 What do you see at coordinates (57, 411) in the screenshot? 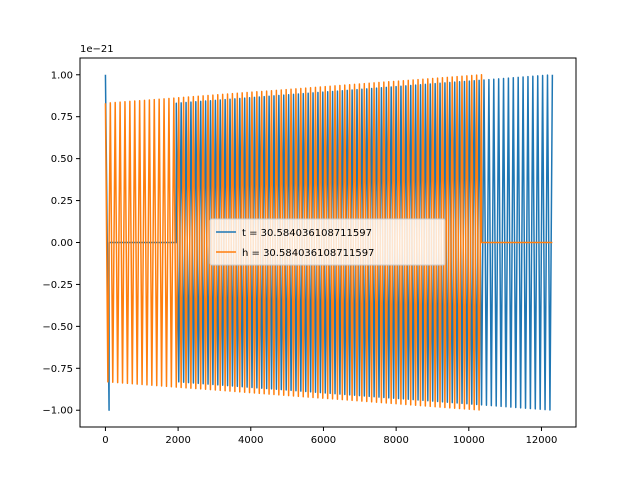
I see `y-tick-label: −1.00` at bounding box center [57, 411].